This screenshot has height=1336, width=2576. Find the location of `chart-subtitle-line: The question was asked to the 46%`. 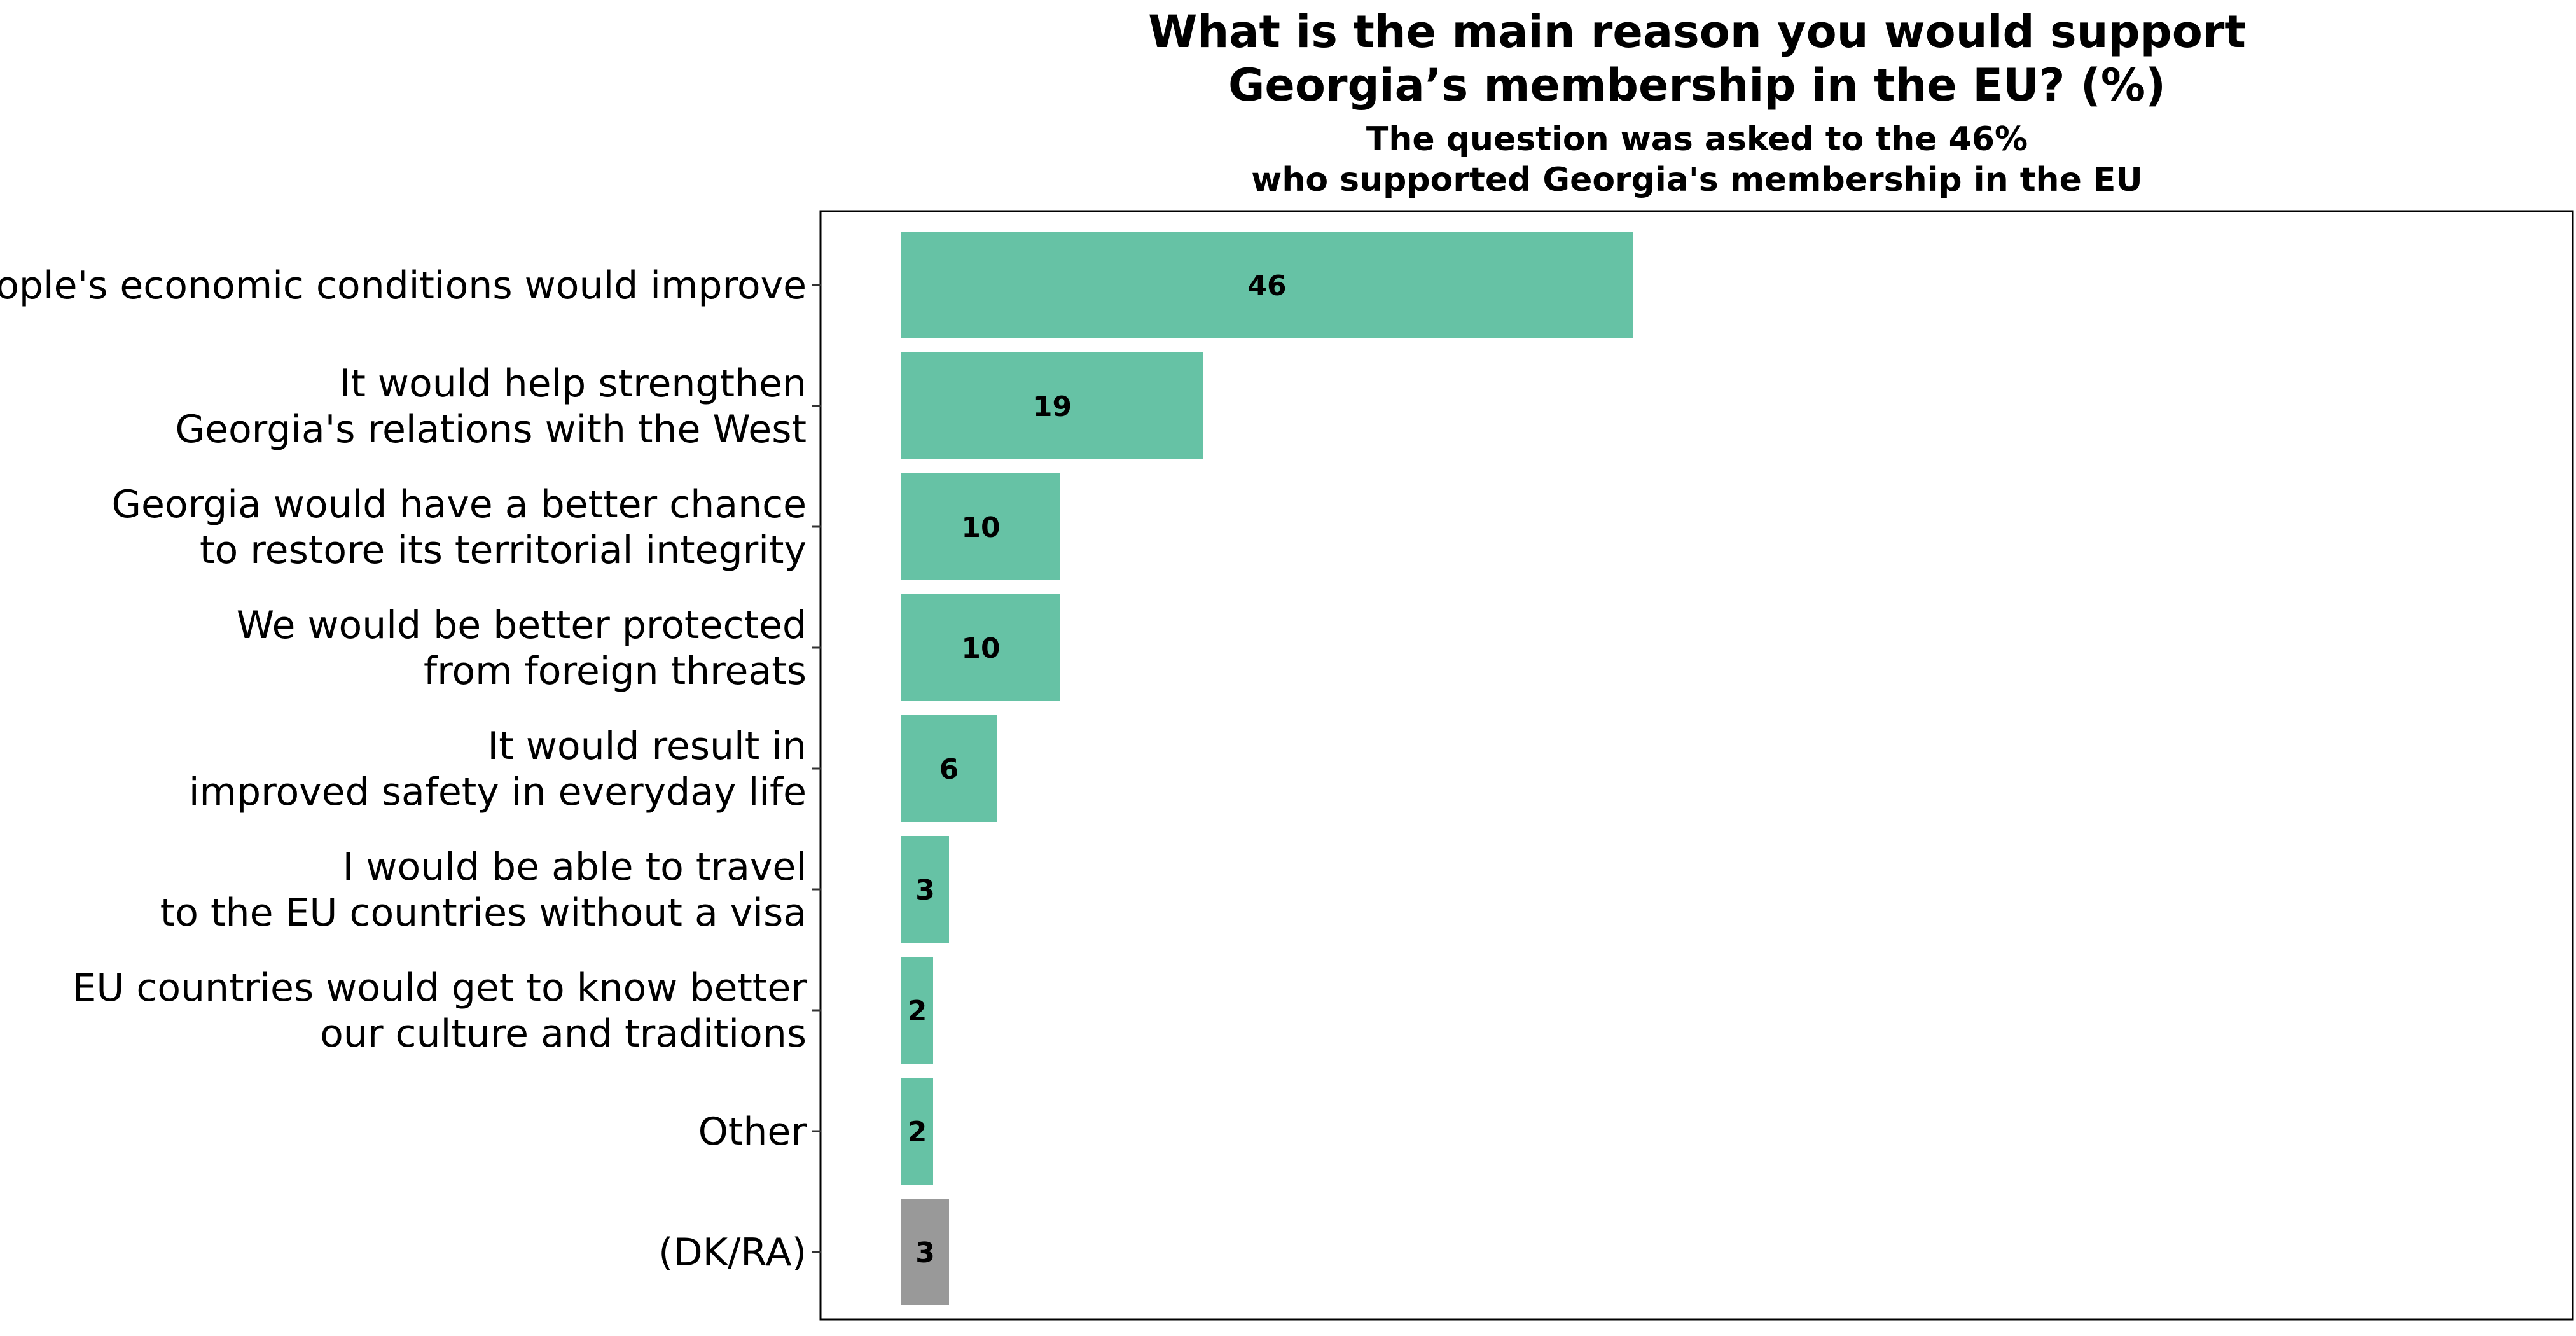

chart-subtitle-line: The question was asked to the 46% is located at coordinates (1697, 139).